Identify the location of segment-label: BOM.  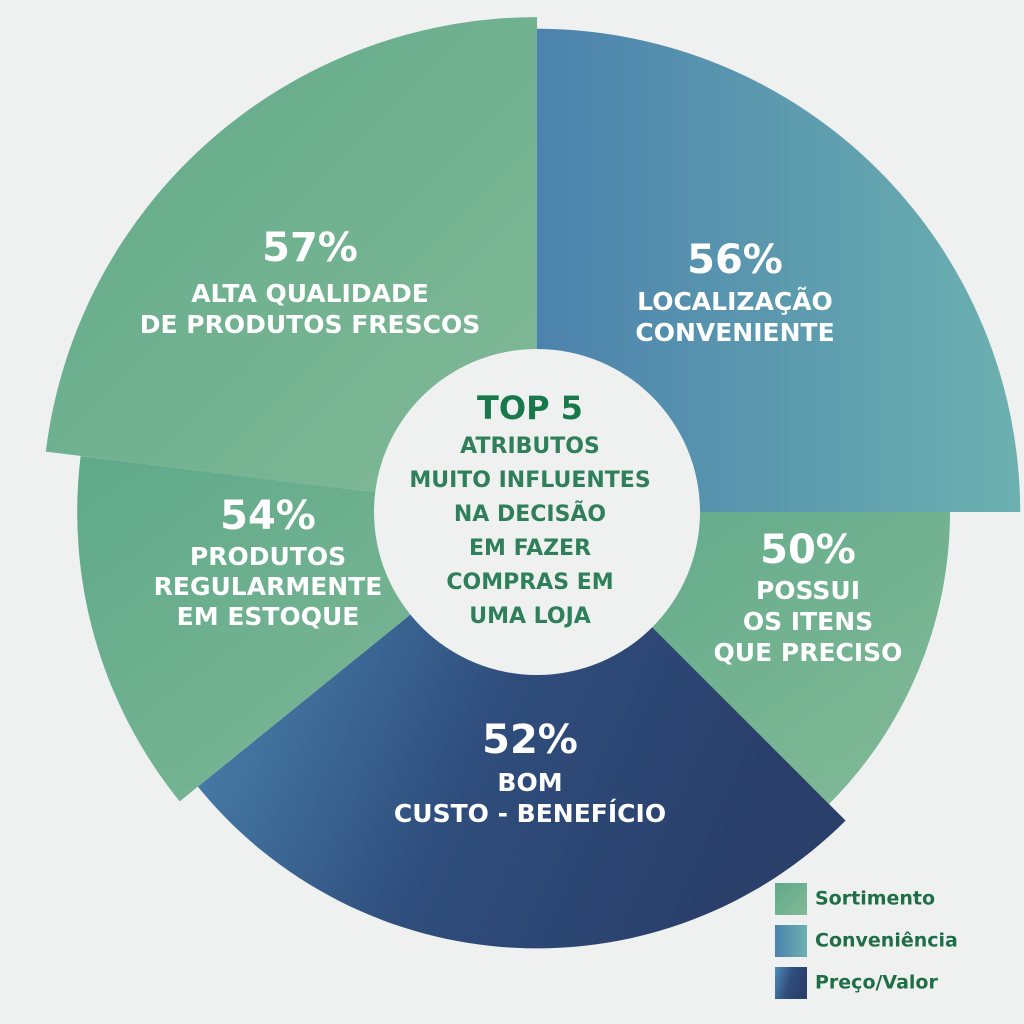
(529, 782).